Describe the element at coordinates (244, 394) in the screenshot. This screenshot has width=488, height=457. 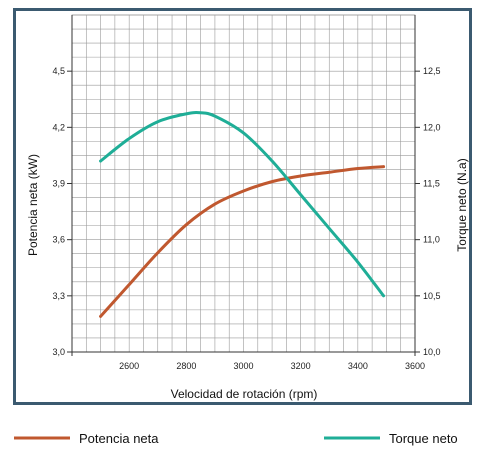
I see `x-axis-label: Velocidad de rotación (rpm)` at that location.